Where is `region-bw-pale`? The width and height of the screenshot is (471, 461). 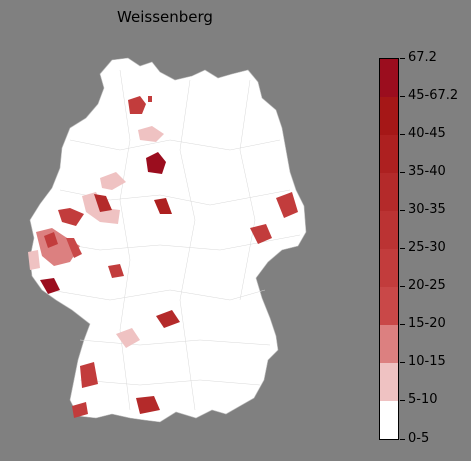
region-bw-pale is located at coordinates (128, 338).